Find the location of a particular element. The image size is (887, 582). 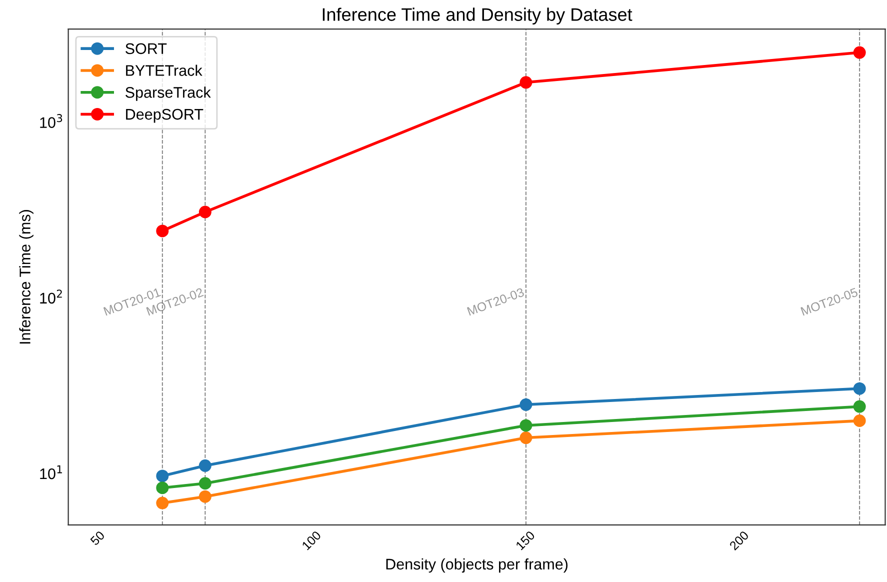

legend-label: SparseTrack is located at coordinates (168, 93).